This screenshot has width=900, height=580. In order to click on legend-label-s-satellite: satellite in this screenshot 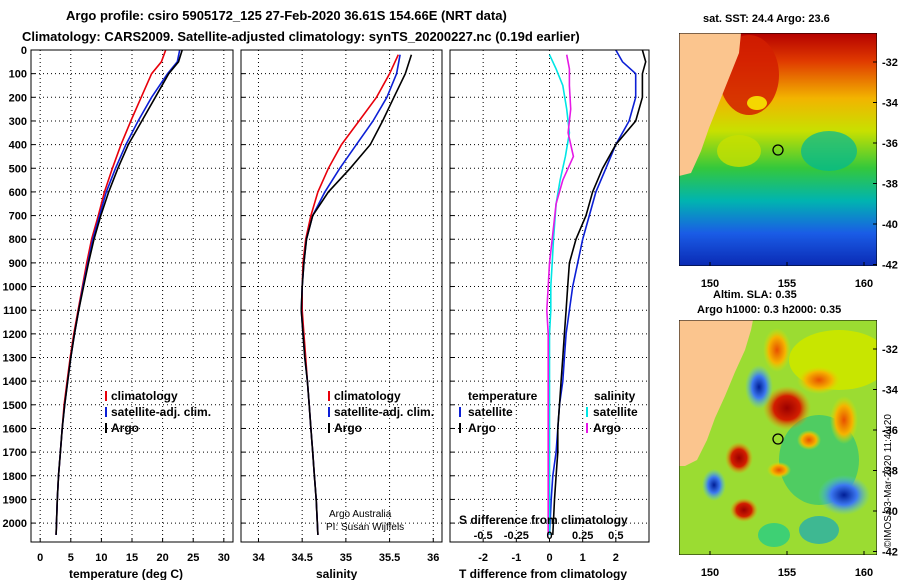, I will do `click(615, 412)`.